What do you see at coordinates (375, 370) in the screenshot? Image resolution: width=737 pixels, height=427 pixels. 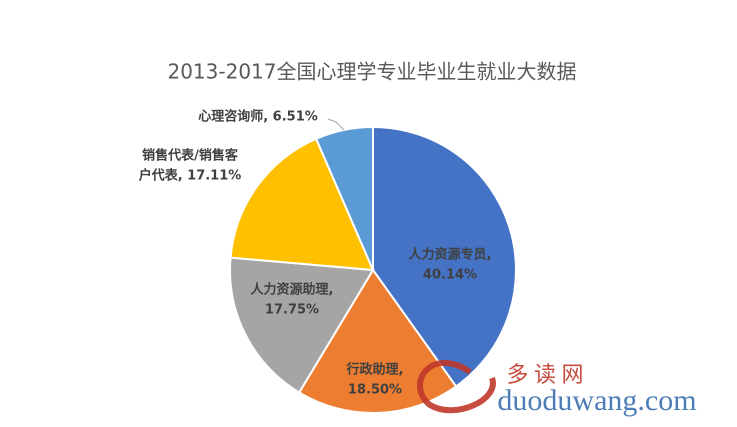 I see `data-label: 行政助理,` at bounding box center [375, 370].